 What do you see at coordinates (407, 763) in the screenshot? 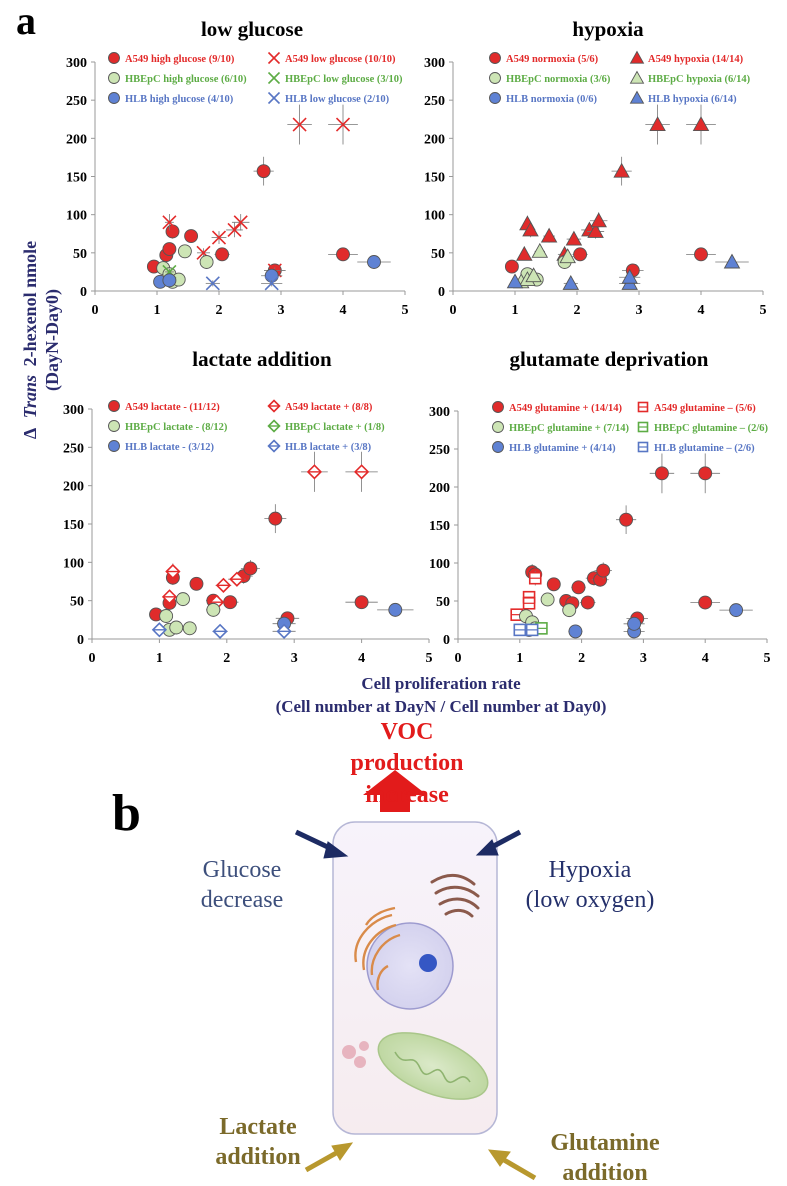
I see `voc-label-2: production` at bounding box center [407, 763].